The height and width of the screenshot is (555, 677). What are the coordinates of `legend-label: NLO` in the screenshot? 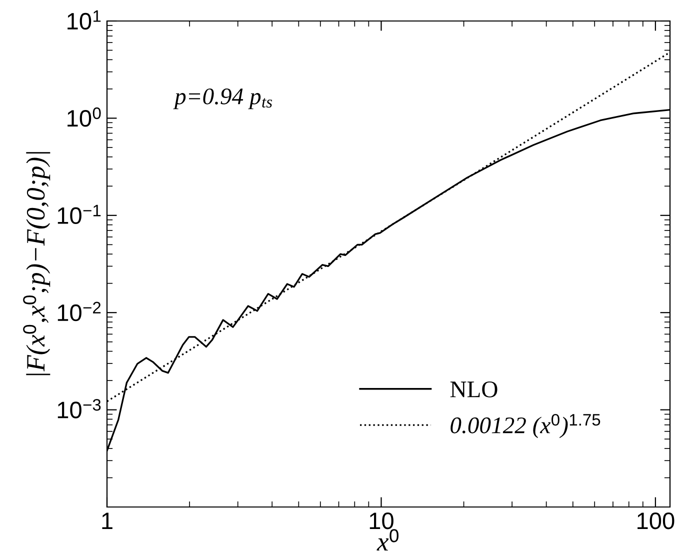 It's located at (474, 390).